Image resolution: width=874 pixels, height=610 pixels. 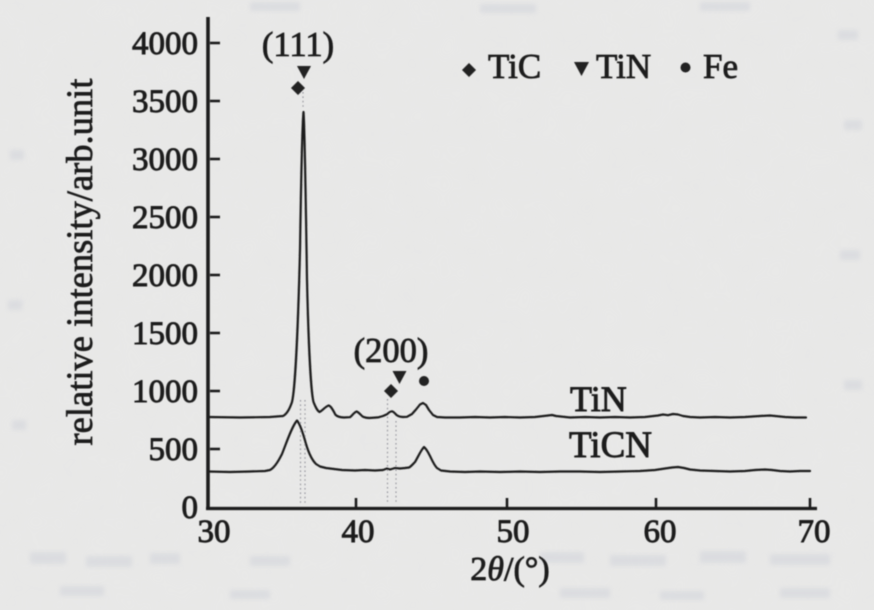 I want to click on svg-text: 50, so click(x=513, y=532).